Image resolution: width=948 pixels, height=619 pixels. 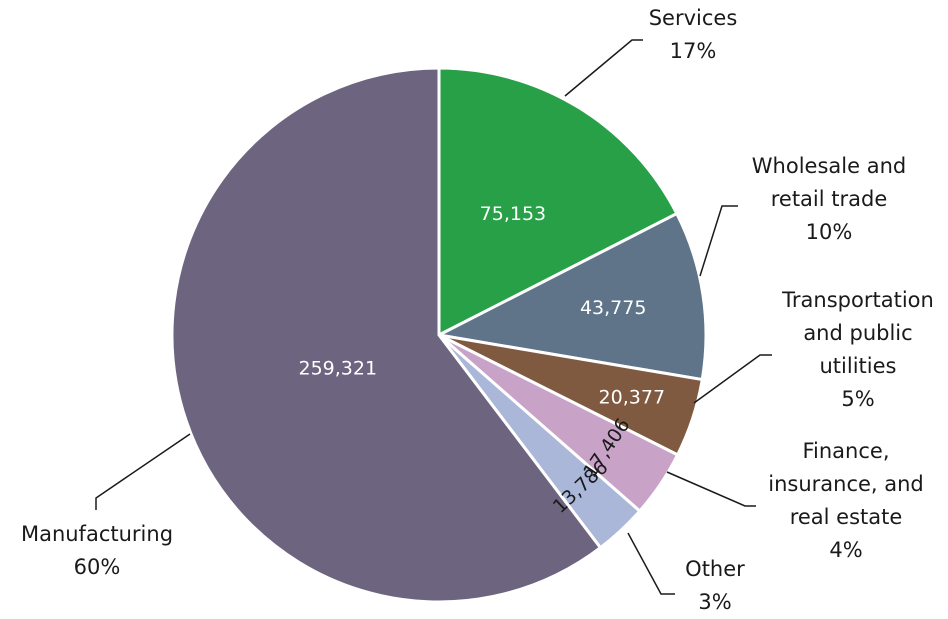 What do you see at coordinates (693, 51) in the screenshot?
I see `callout-services-percent: 17%` at bounding box center [693, 51].